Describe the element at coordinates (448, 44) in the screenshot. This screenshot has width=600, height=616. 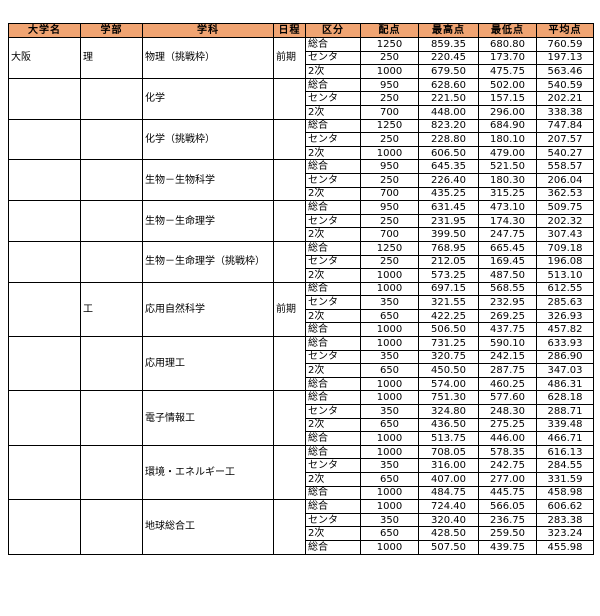
I see `cell-highest: 859.35` at that location.